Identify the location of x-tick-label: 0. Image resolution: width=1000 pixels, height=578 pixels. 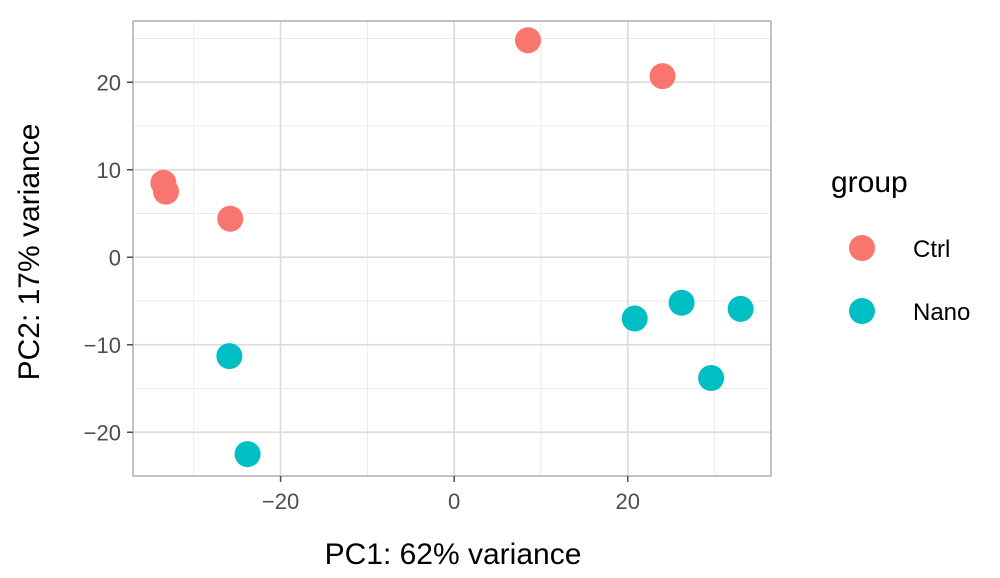
(454, 501).